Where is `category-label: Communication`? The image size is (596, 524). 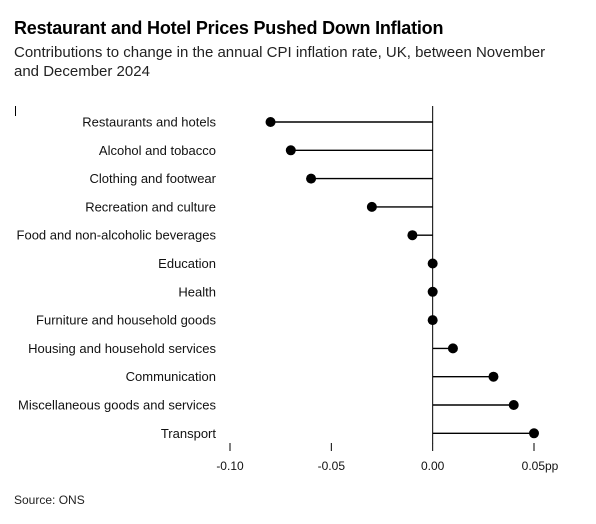 category-label: Communication is located at coordinates (171, 376).